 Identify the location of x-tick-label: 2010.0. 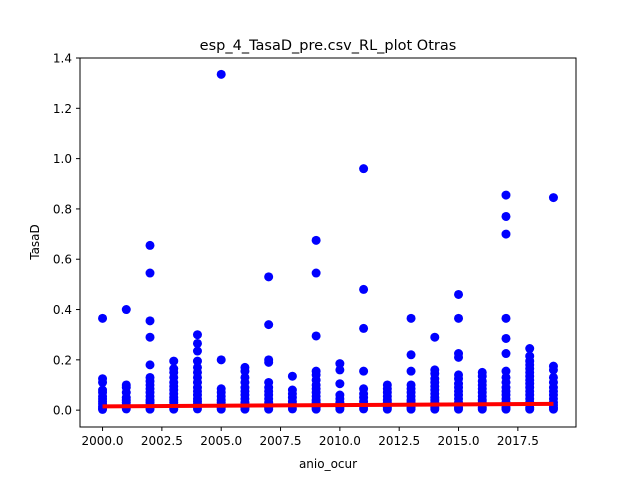
(340, 441).